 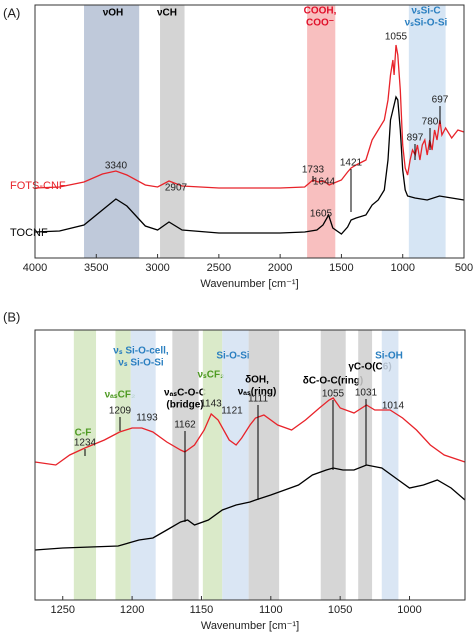 I want to click on x-tick-label: 1150, so click(x=202, y=610).